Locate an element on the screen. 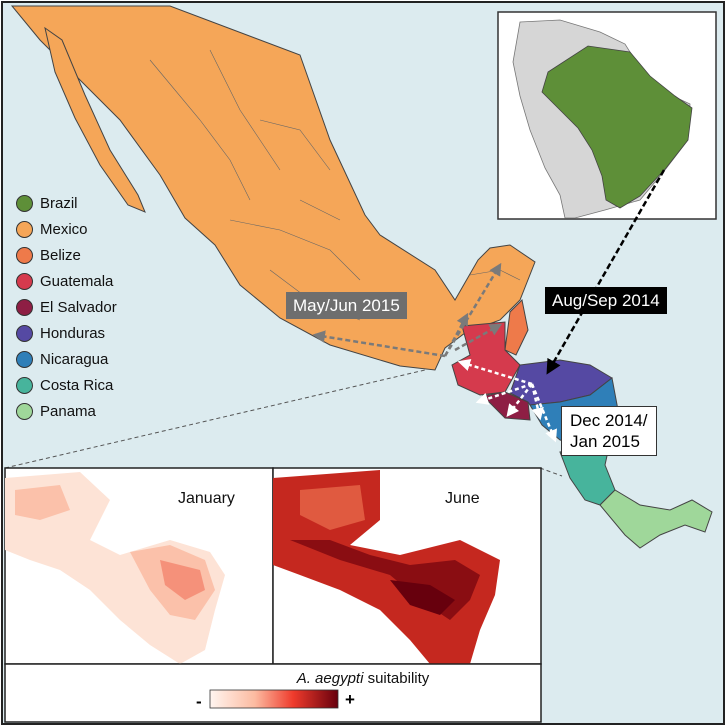 Image resolution: width=726 pixels, height=726 pixels. january-title: January is located at coordinates (206, 498).